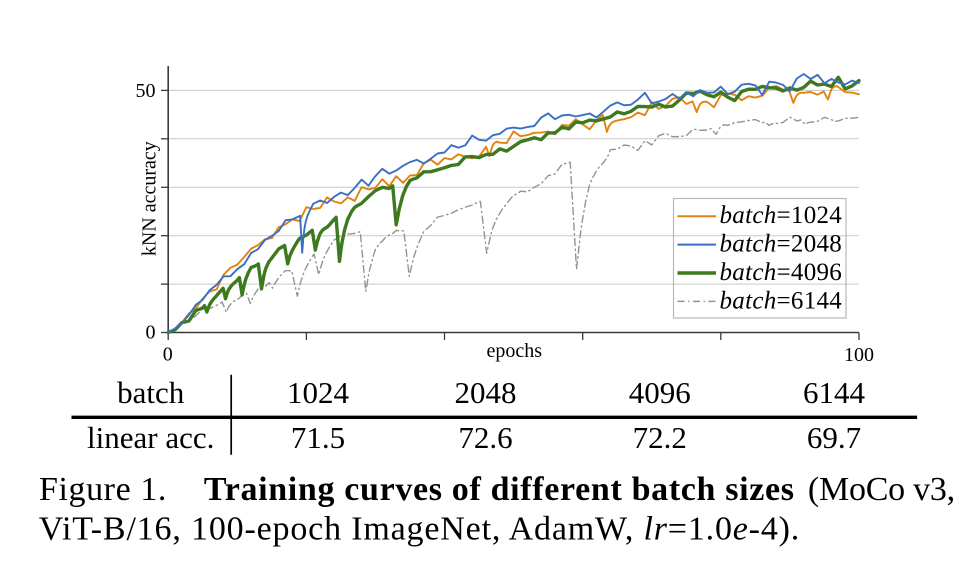 The image size is (973, 573). What do you see at coordinates (318, 437) in the screenshot?
I see `svg-text: 71.5` at bounding box center [318, 437].